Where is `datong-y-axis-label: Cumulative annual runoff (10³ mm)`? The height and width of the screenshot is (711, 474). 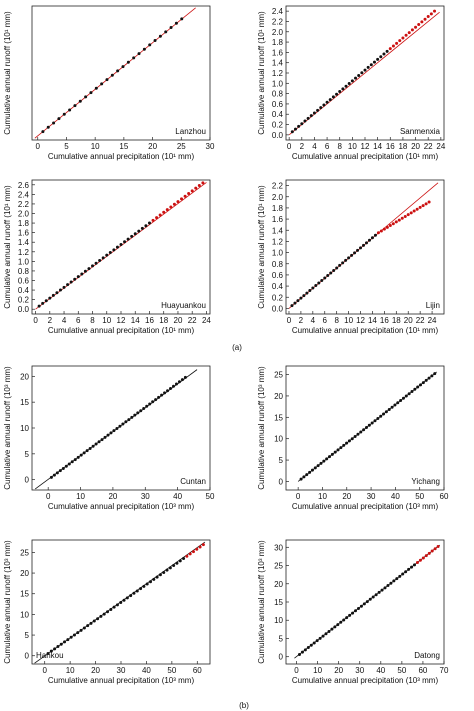 datong-y-axis-label: Cumulative annual runoff (10³ mm) is located at coordinates (261, 602).